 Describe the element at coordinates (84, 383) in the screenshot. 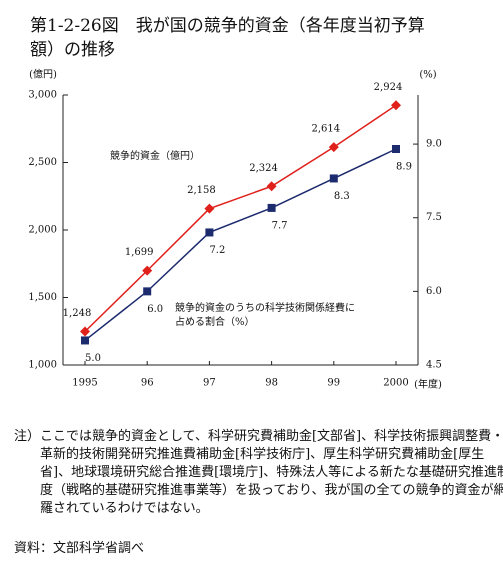

I see `x-tick-label: 1995` at that location.